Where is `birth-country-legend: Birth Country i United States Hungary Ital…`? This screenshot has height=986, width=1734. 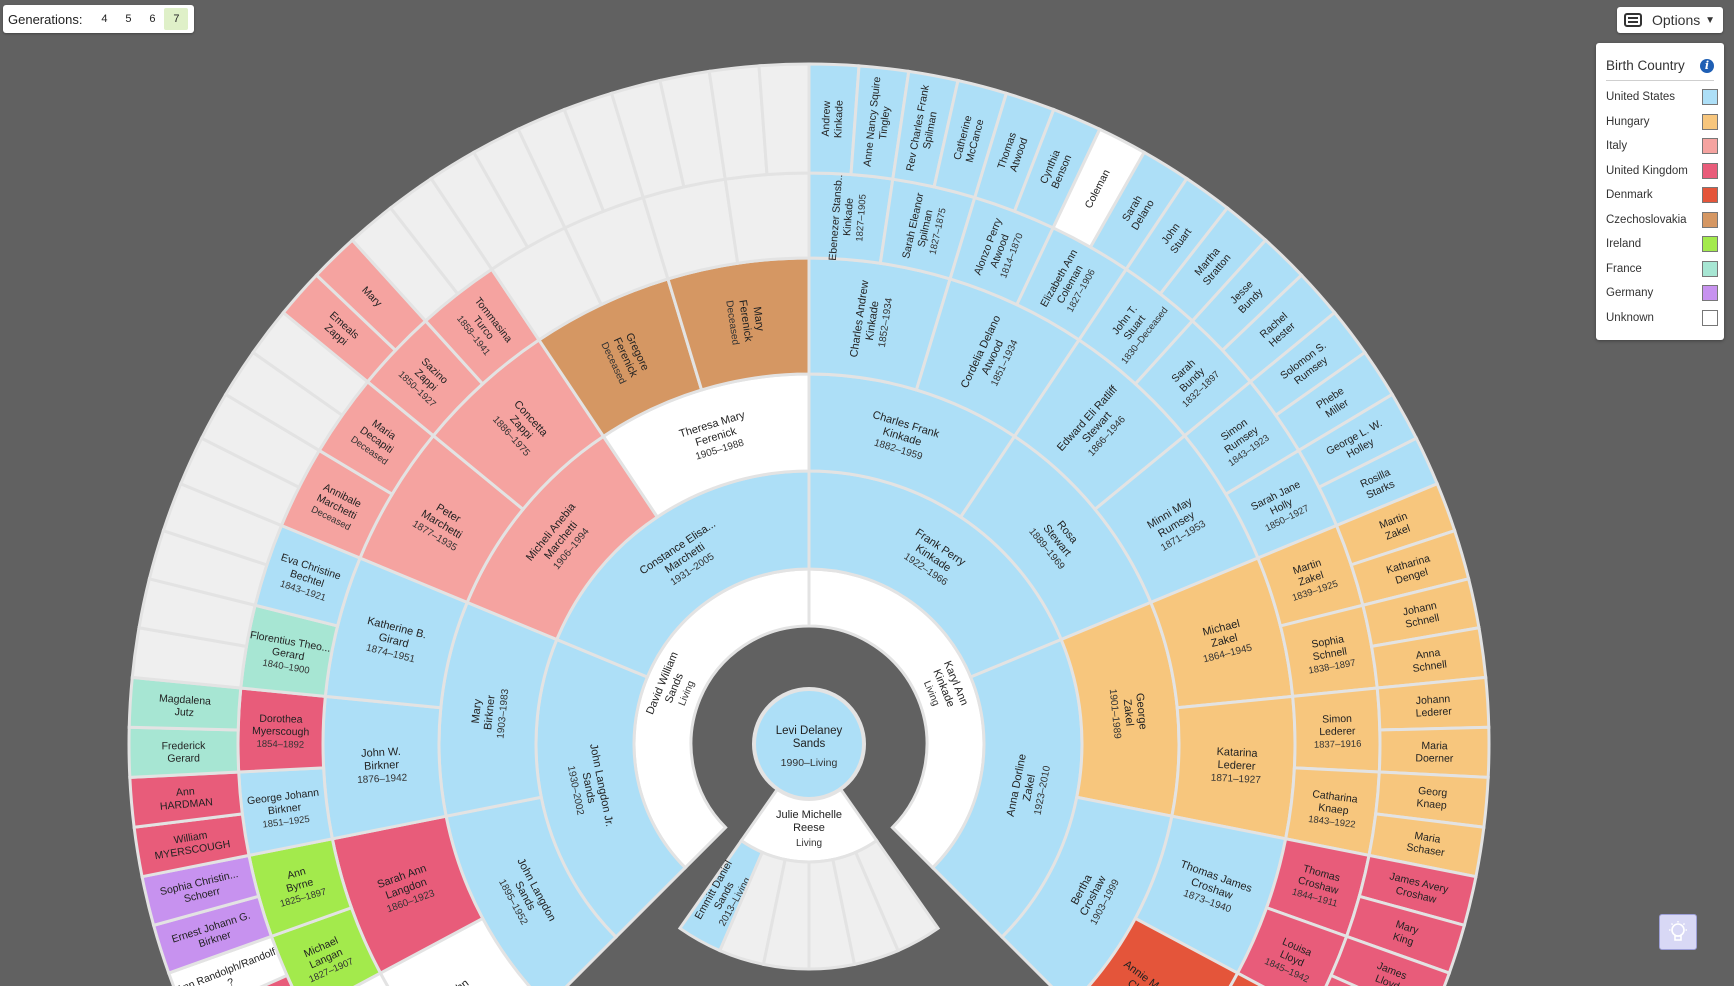 birth-country-legend: Birth Country i United States Hungary Ital… is located at coordinates (1660, 191).